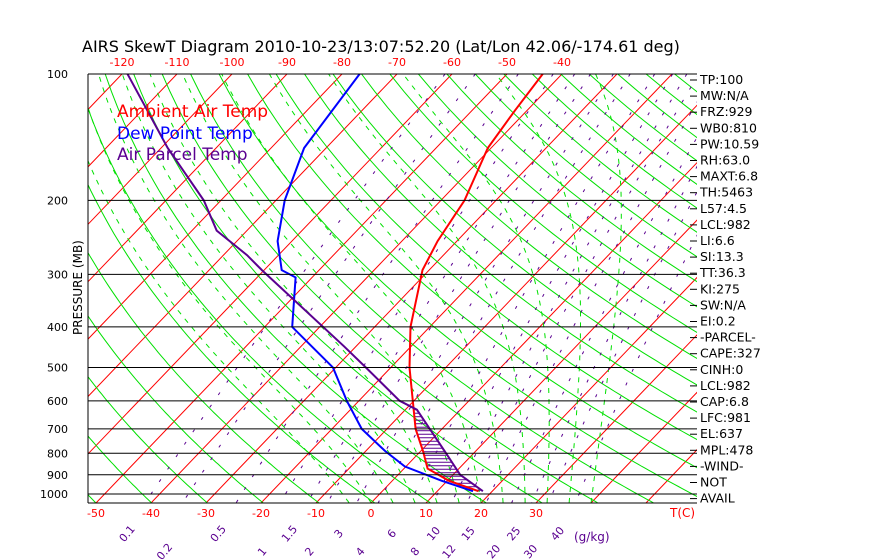 The height and width of the screenshot is (560, 870). I want to click on top-temp-tick-label: -70, so click(397, 62).